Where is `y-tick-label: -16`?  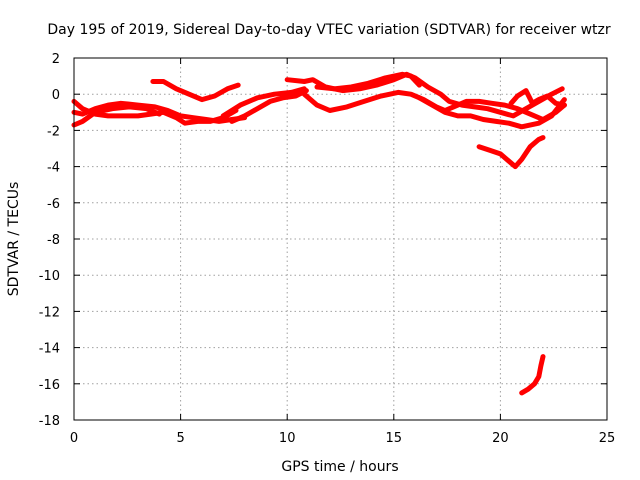
y-tick-label: -16 is located at coordinates (49, 385).